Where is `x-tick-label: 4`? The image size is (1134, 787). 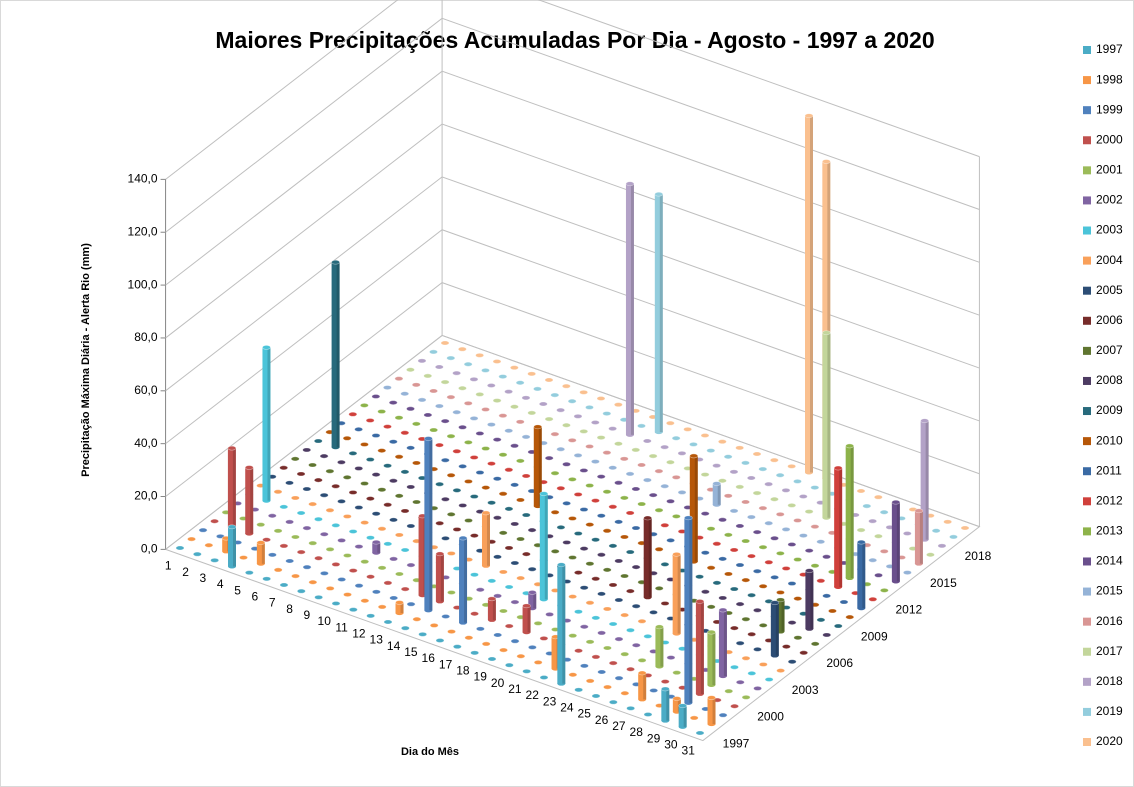
x-tick-label: 4 is located at coordinates (220, 584).